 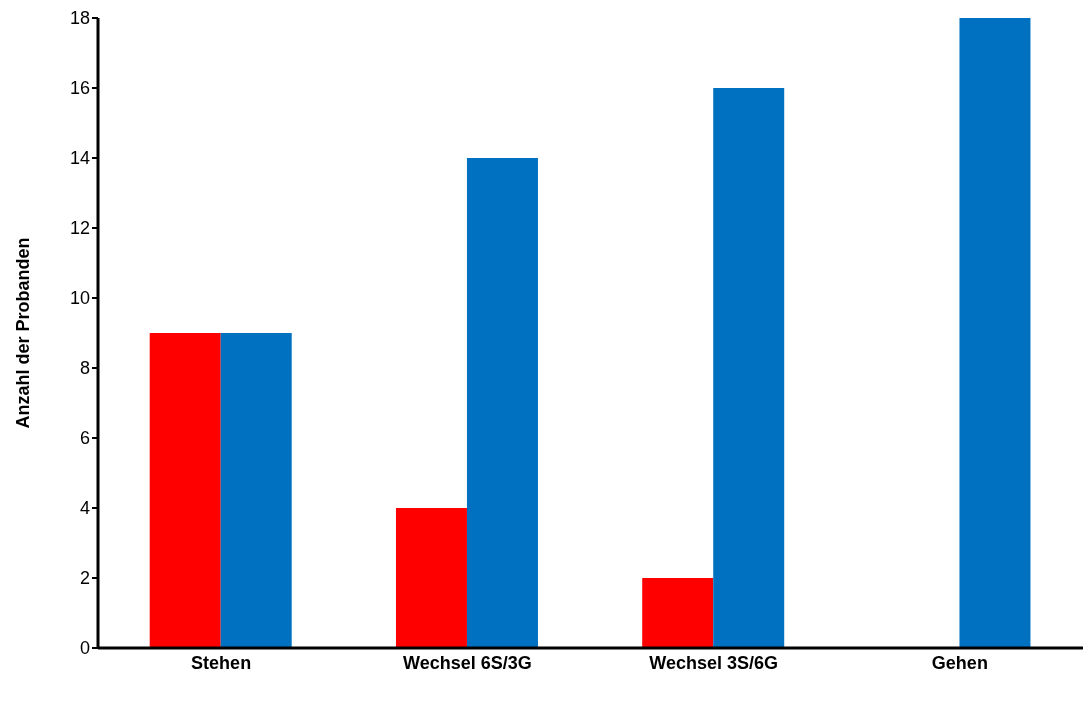 I want to click on y-tick-label: 14, so click(x=79, y=158).